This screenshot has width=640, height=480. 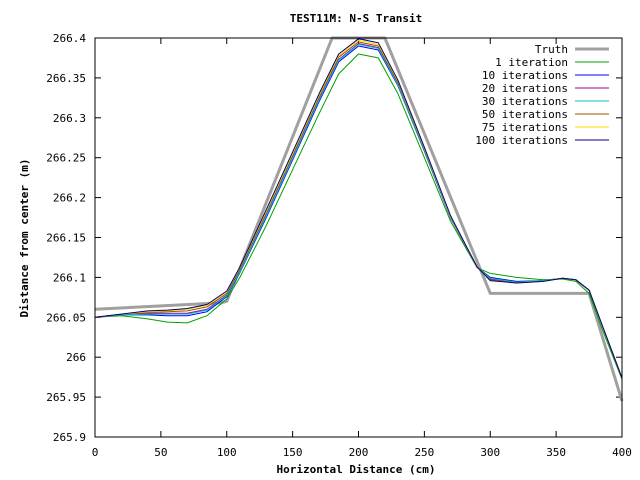 What do you see at coordinates (525, 88) in the screenshot?
I see `legend-label: 20 iterations` at bounding box center [525, 88].